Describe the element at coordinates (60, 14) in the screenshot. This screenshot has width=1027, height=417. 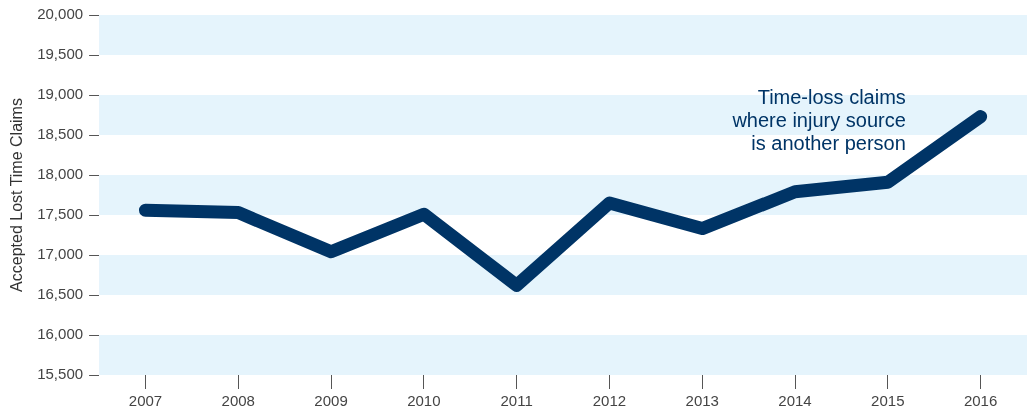
I see `y-tick-label: 20,000` at that location.